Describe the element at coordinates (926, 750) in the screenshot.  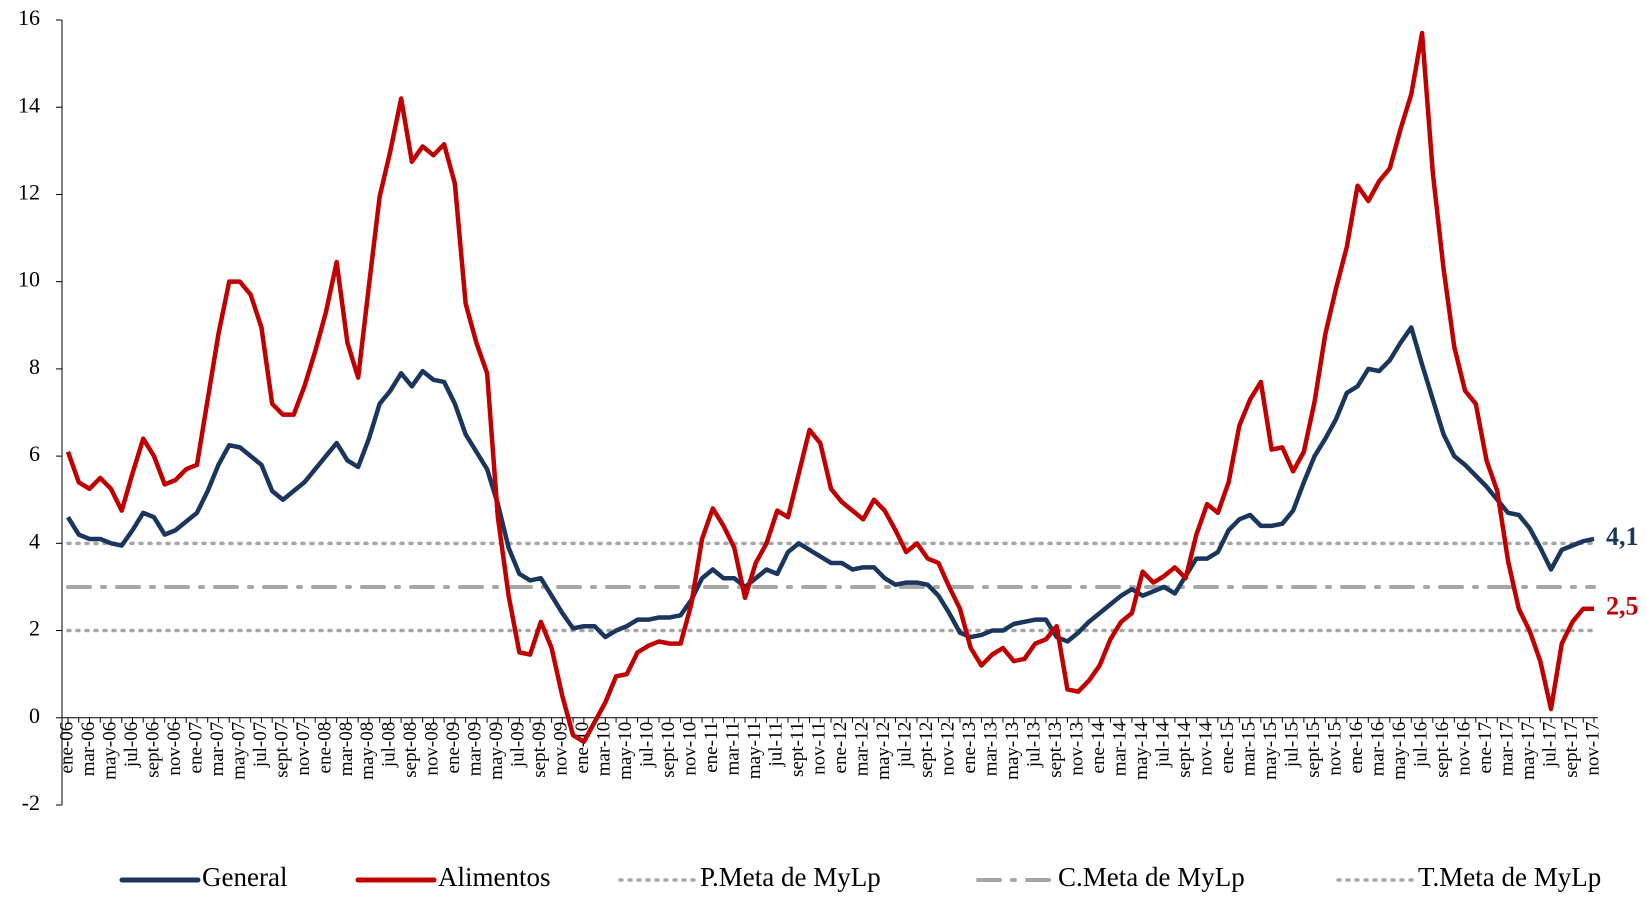
I see `x-tick-label: sept-12` at that location.